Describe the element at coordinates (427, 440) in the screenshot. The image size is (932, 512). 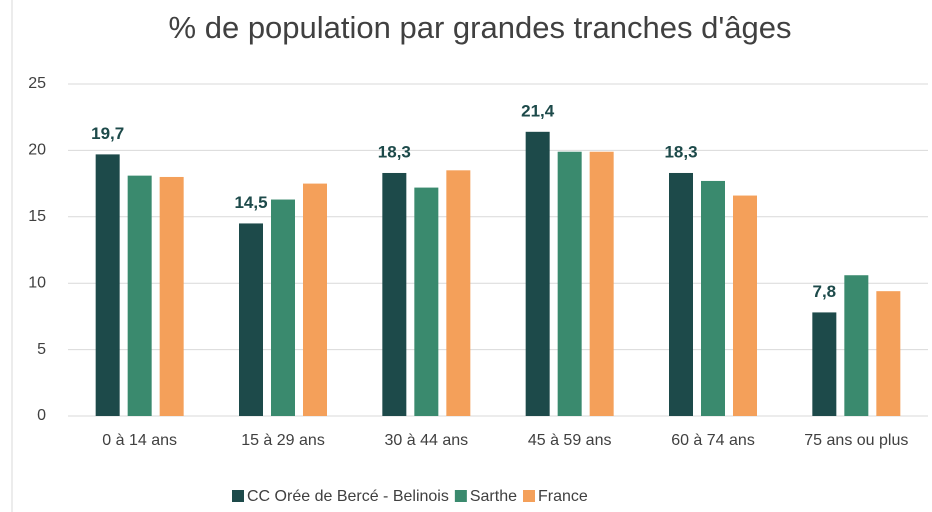
I see `x-tick-label: 30 à 44 ans` at that location.